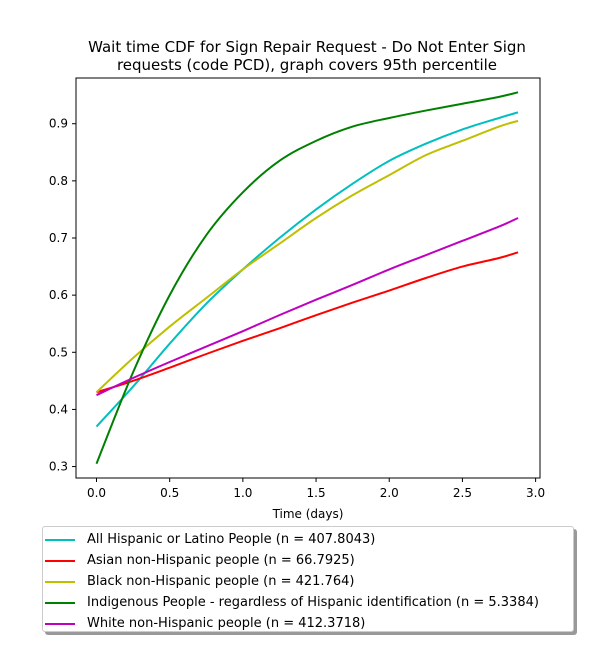  I want to click on legend-label: White non-Hispanic people (n = 412.3718), so click(226, 623).